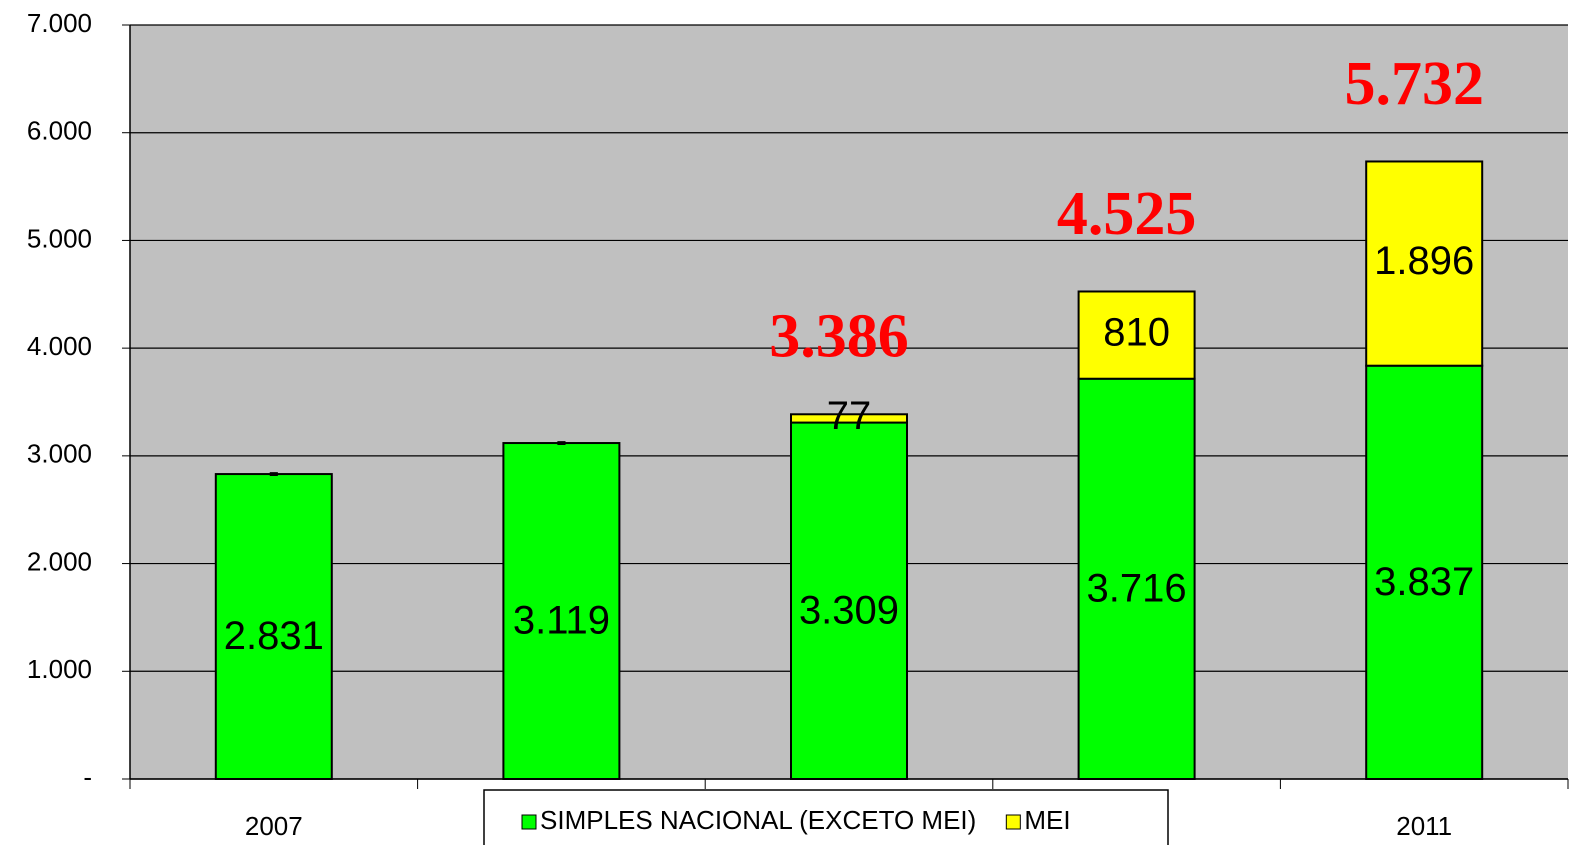 The height and width of the screenshot is (845, 1574). Describe the element at coordinates (1127, 214) in the screenshot. I see `total-label: 4.525` at that location.